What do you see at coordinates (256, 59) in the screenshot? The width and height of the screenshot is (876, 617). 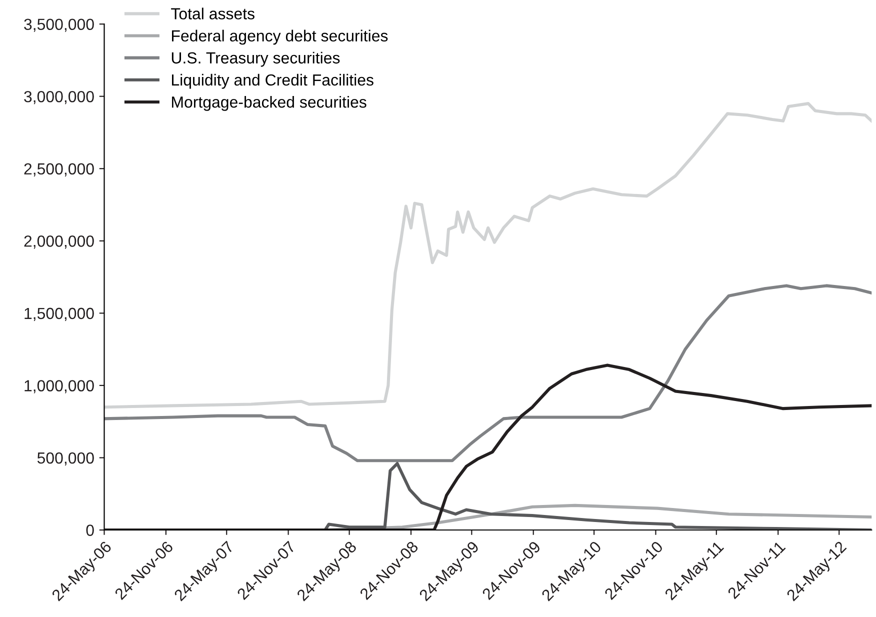 I see `legend-label: U.S. Treasury securities` at bounding box center [256, 59].